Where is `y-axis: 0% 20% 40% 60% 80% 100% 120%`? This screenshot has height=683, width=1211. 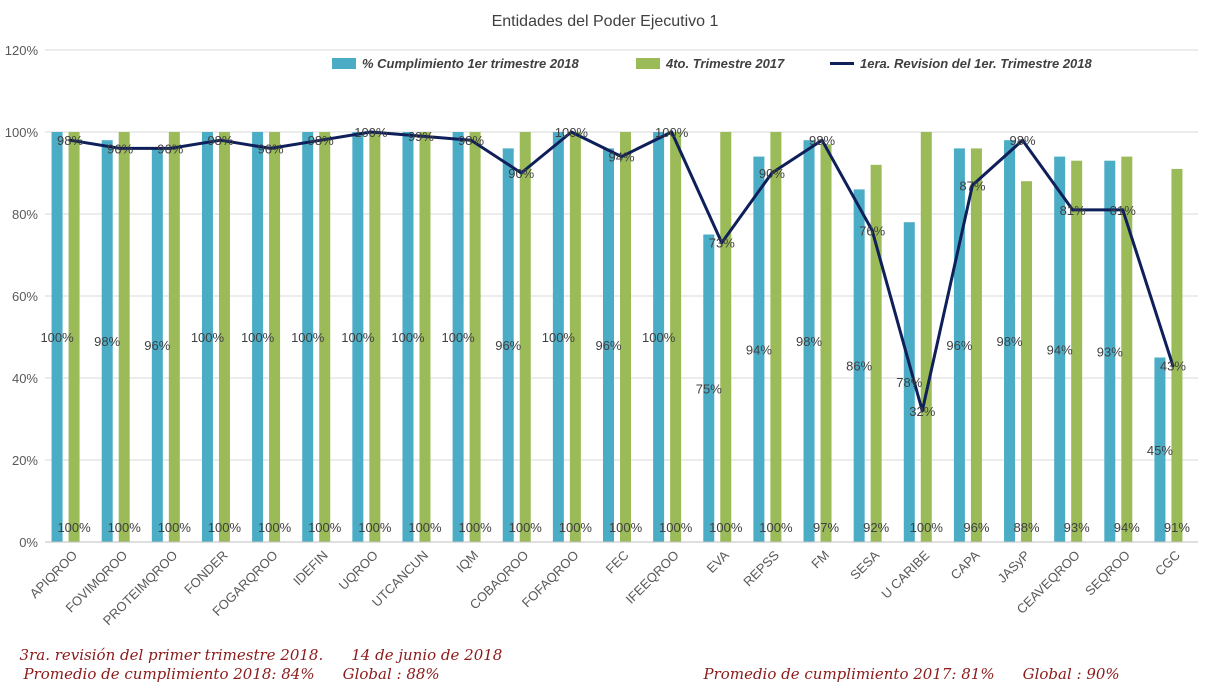
y-axis: 0% 20% 40% 60% 80% 100% 120% is located at coordinates (22, 296).